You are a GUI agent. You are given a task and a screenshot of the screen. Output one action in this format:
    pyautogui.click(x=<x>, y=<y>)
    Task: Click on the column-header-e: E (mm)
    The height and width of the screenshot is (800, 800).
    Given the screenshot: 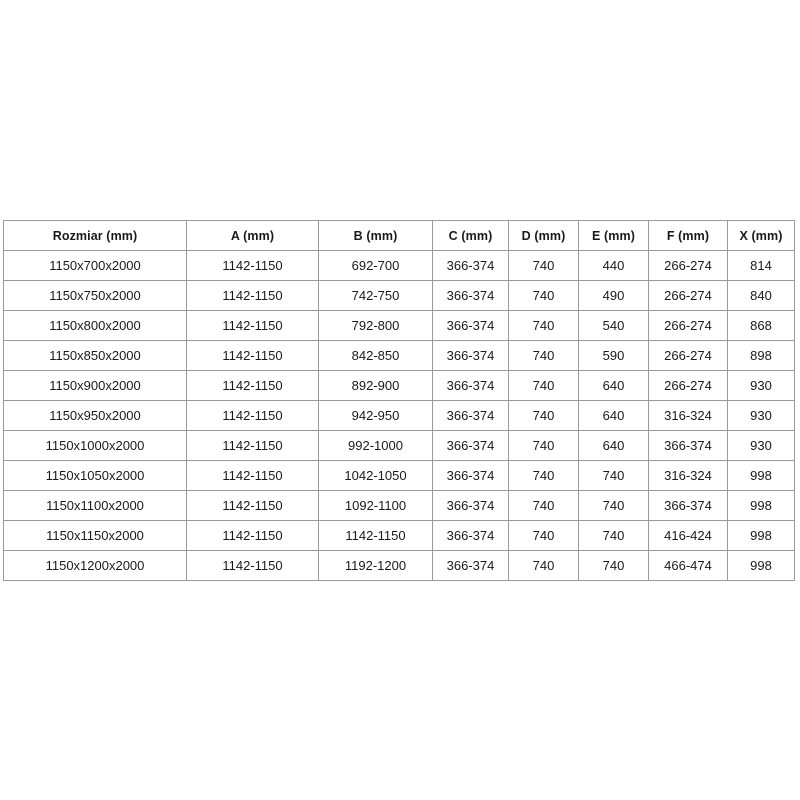 What is the action you would take?
    pyautogui.click(x=613, y=235)
    